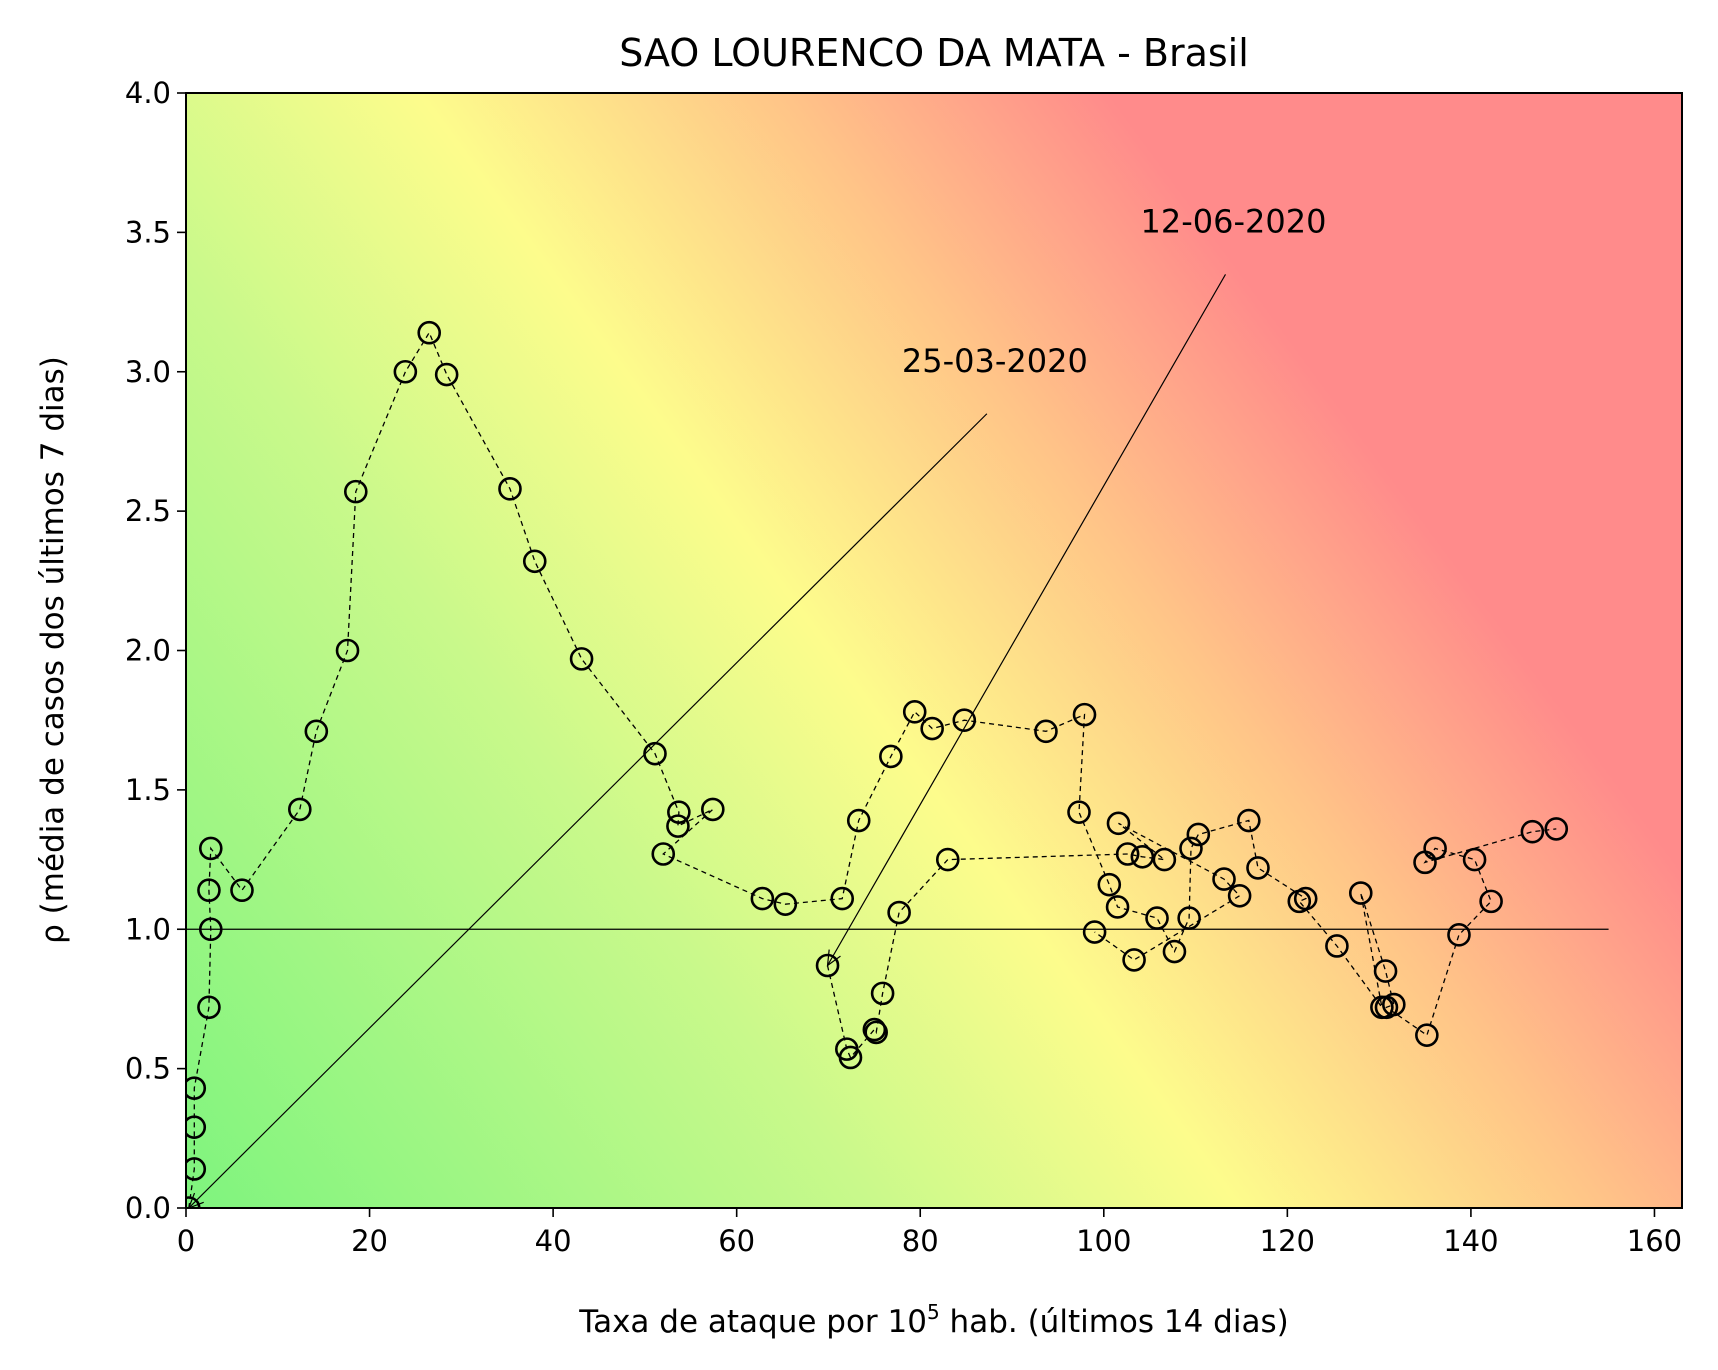  I want to click on x-tick-label: 100, so click(1103, 1241).